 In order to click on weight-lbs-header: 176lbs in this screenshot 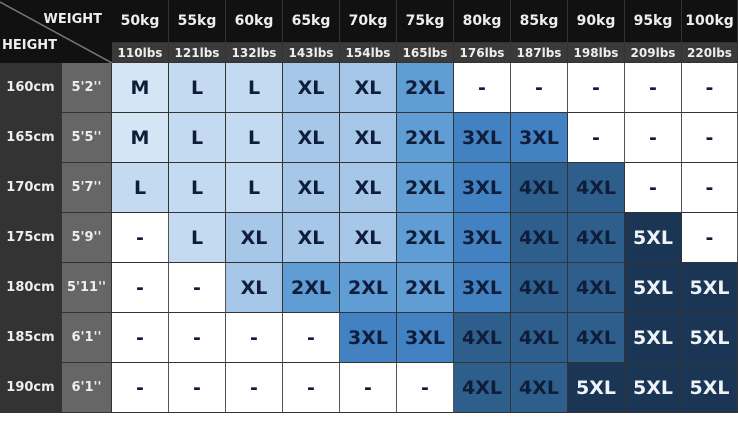, I will do `click(482, 53)`.